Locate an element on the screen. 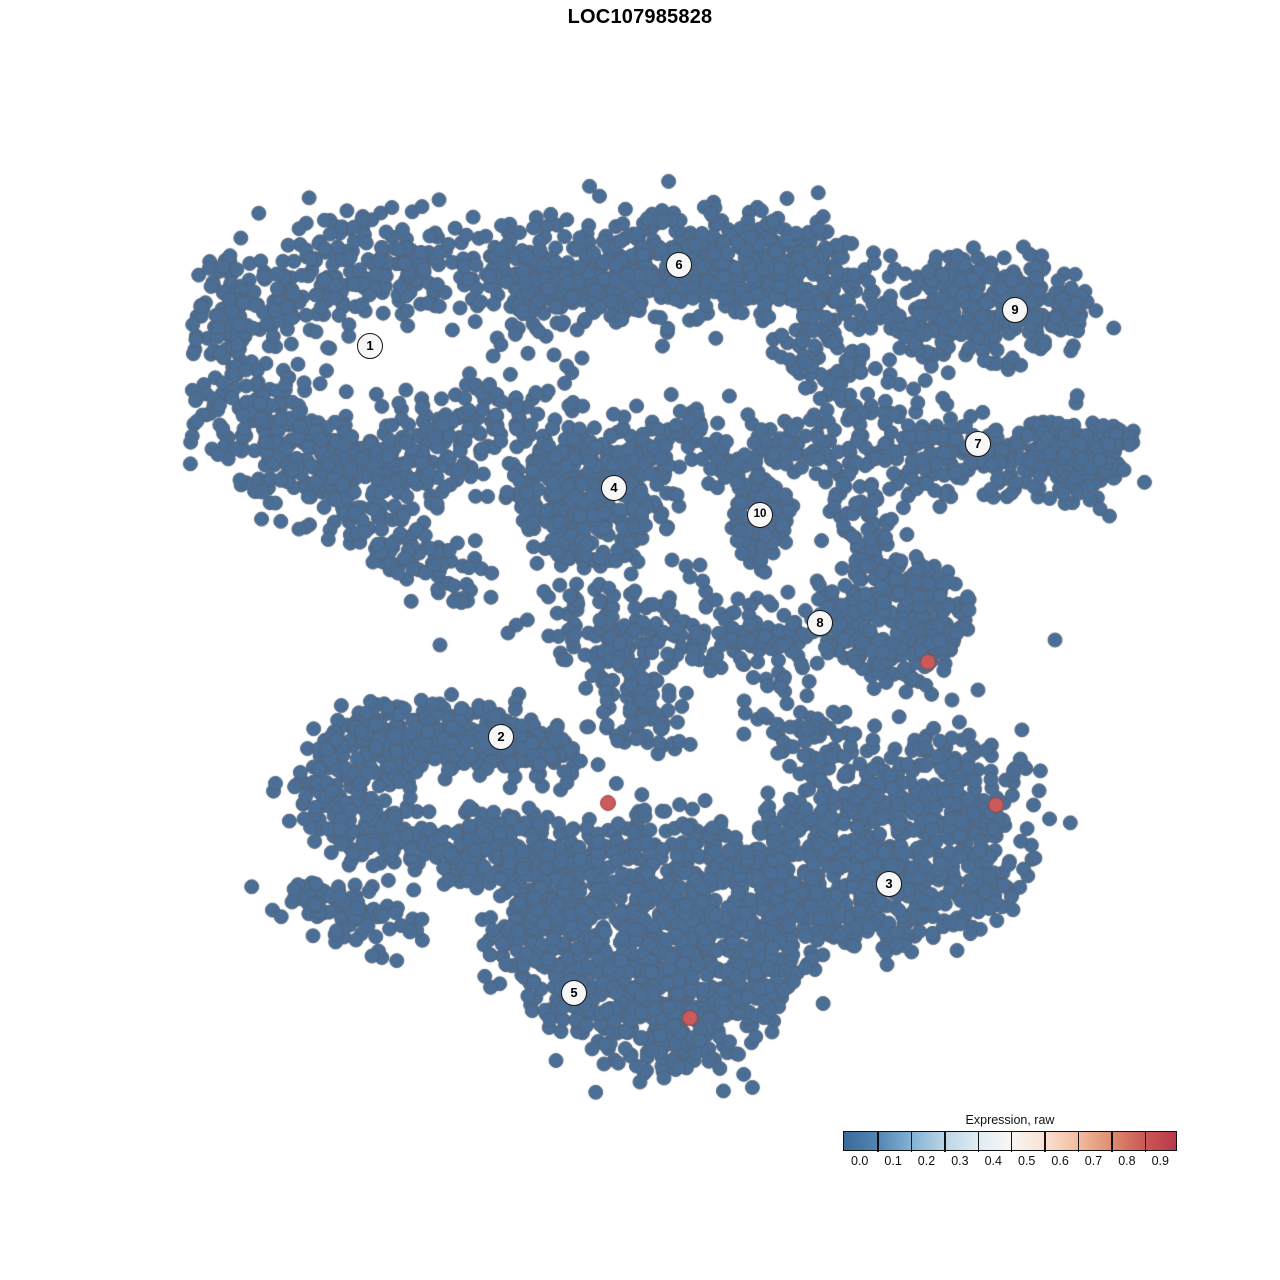 Image resolution: width=1280 pixels, height=1280 pixels. colorbar-ticks is located at coordinates (1011, 1142).